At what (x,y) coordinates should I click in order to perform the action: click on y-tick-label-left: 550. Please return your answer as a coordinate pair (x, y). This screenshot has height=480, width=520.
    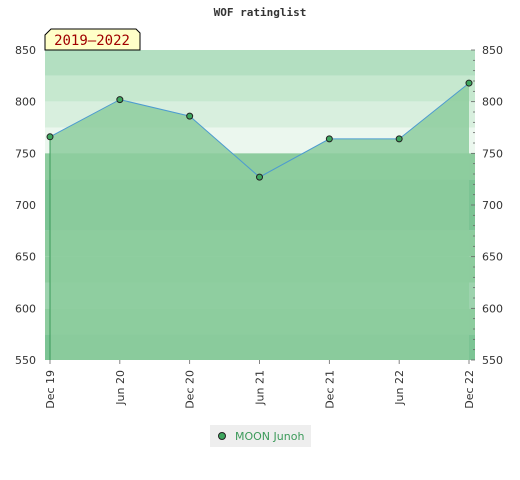
    Looking at the image, I should click on (25, 360).